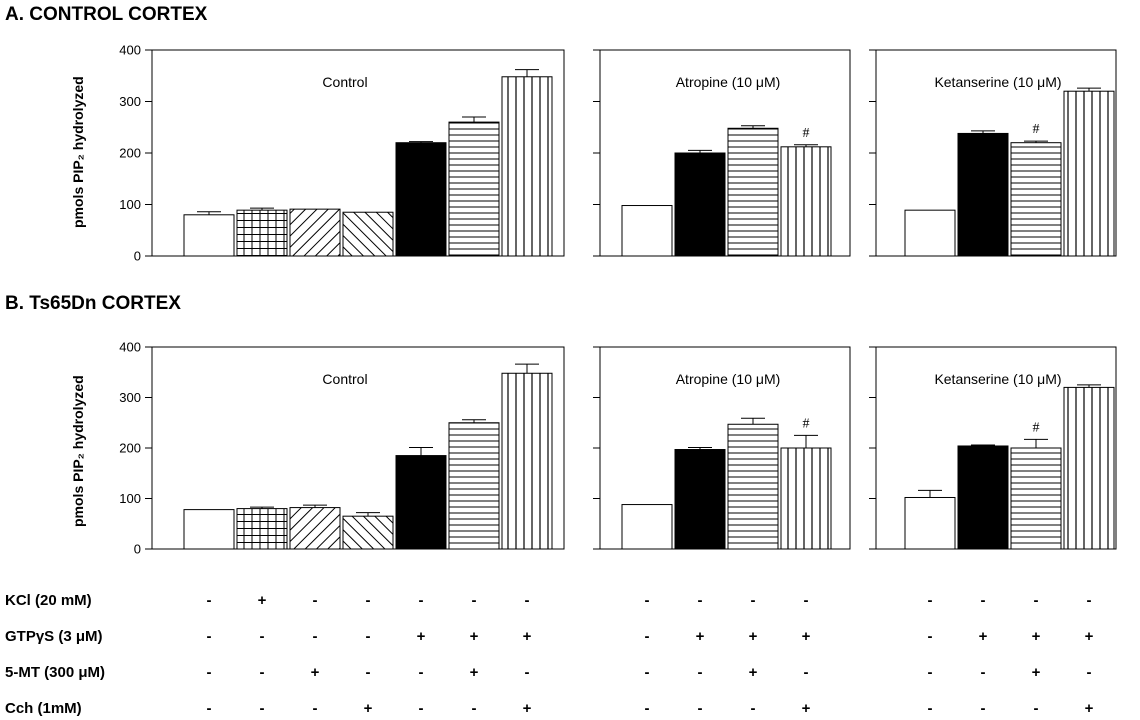  What do you see at coordinates (137, 549) in the screenshot?
I see `y-tick-label: 0` at bounding box center [137, 549].